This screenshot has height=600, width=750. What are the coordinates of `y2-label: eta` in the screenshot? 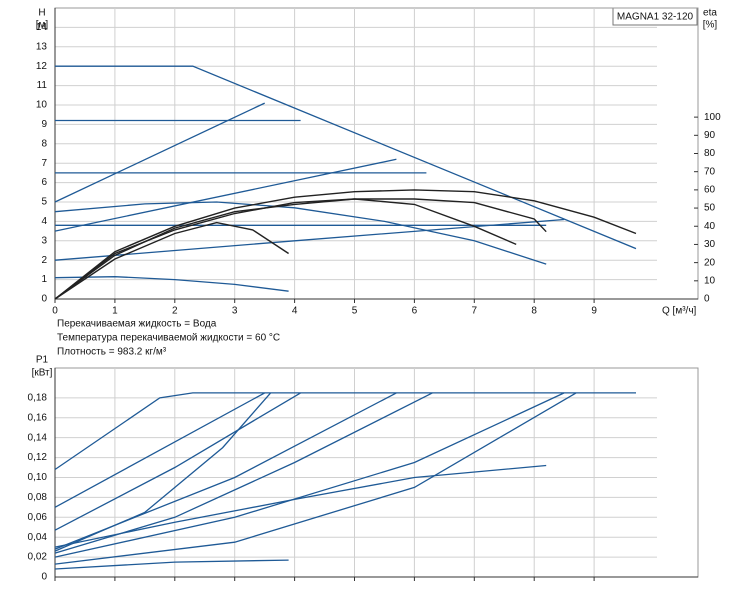 It's located at (710, 13).